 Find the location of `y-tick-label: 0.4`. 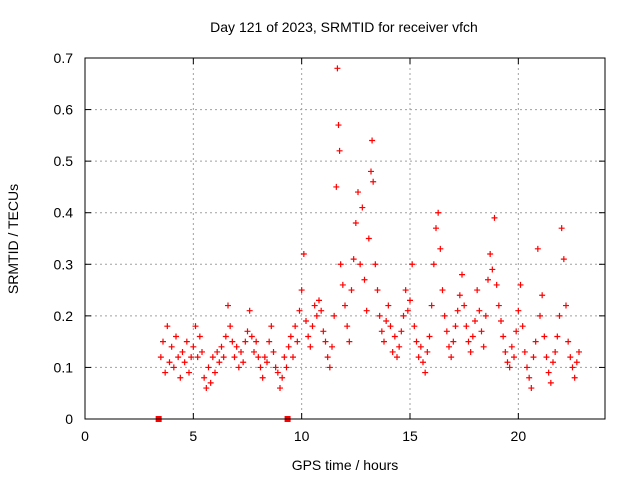

y-tick-label: 0.4 is located at coordinates (64, 213).